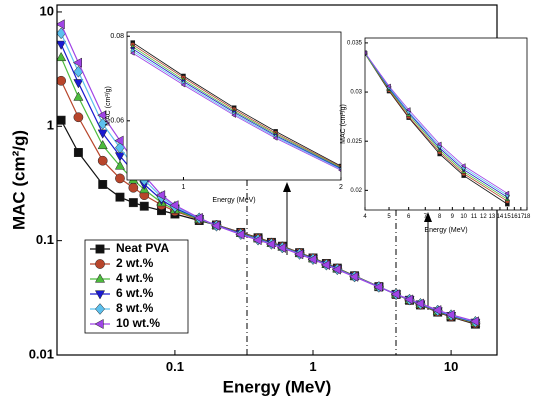 The height and width of the screenshot is (409, 550). I want to click on inset-background, so click(446, 124).